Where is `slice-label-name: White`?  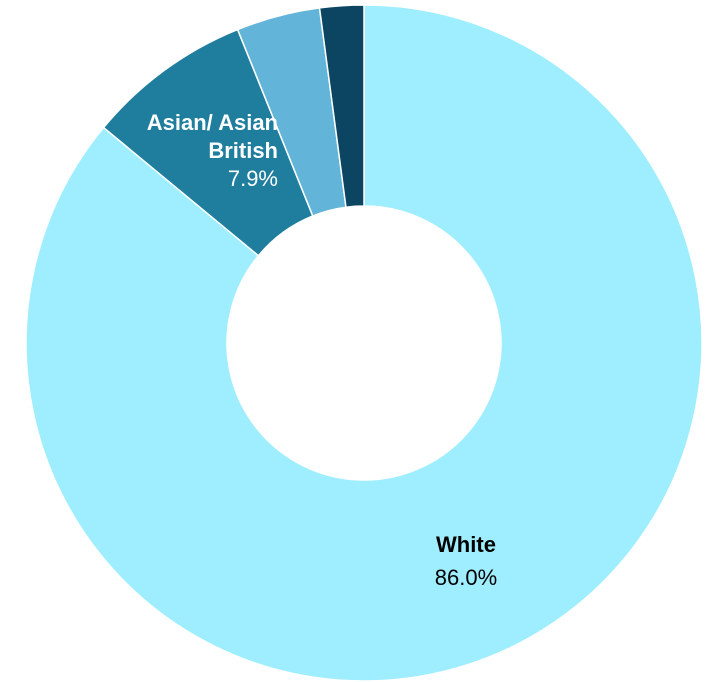 slice-label-name: White is located at coordinates (466, 544).